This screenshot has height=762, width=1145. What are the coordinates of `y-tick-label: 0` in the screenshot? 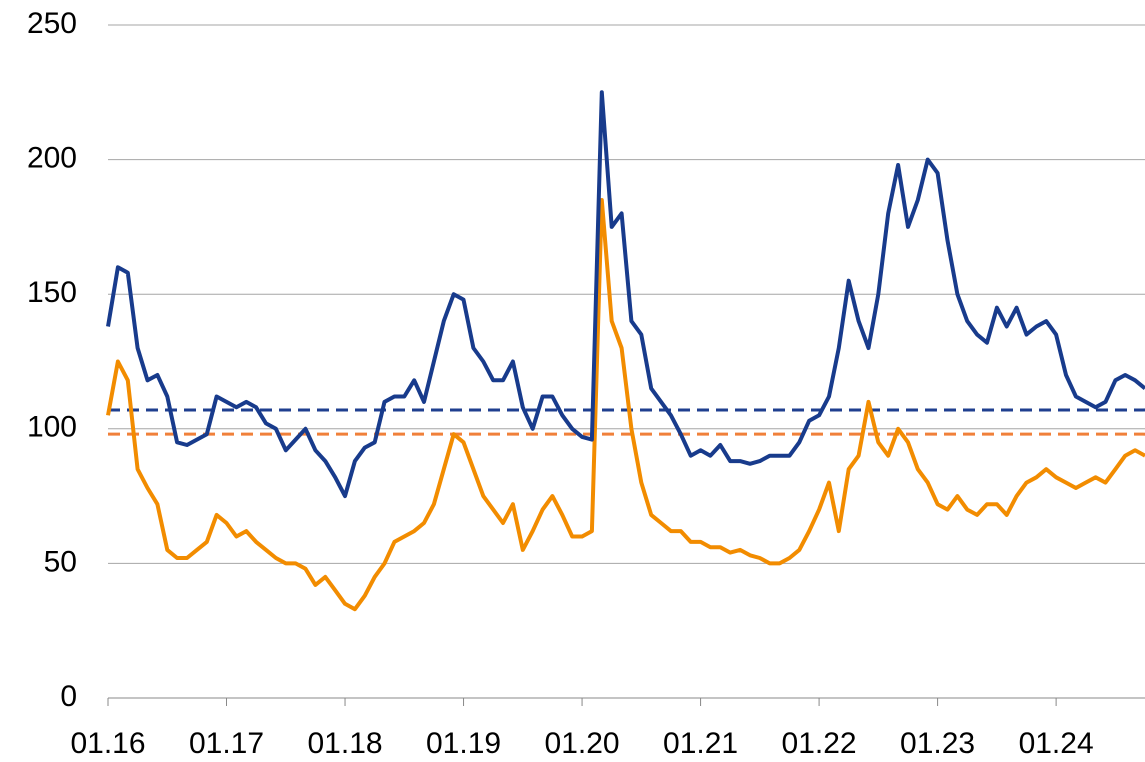 It's located at (68, 696).